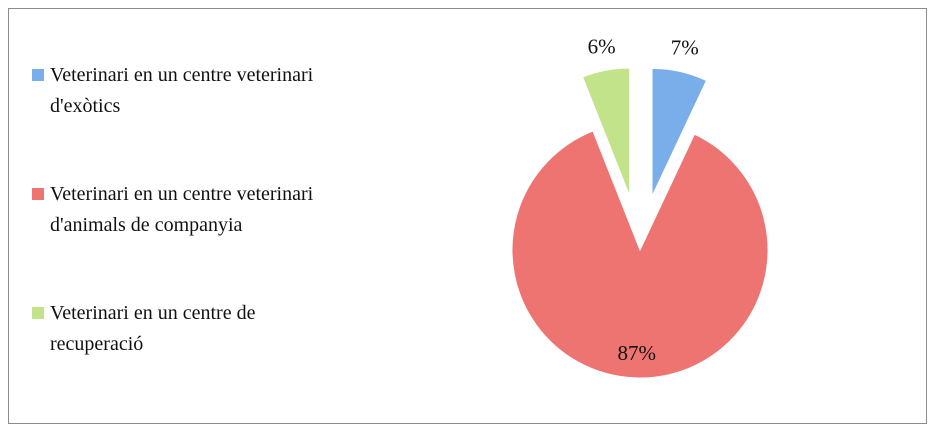  Describe the element at coordinates (636, 353) in the screenshot. I see `data-label: 87%` at that location.